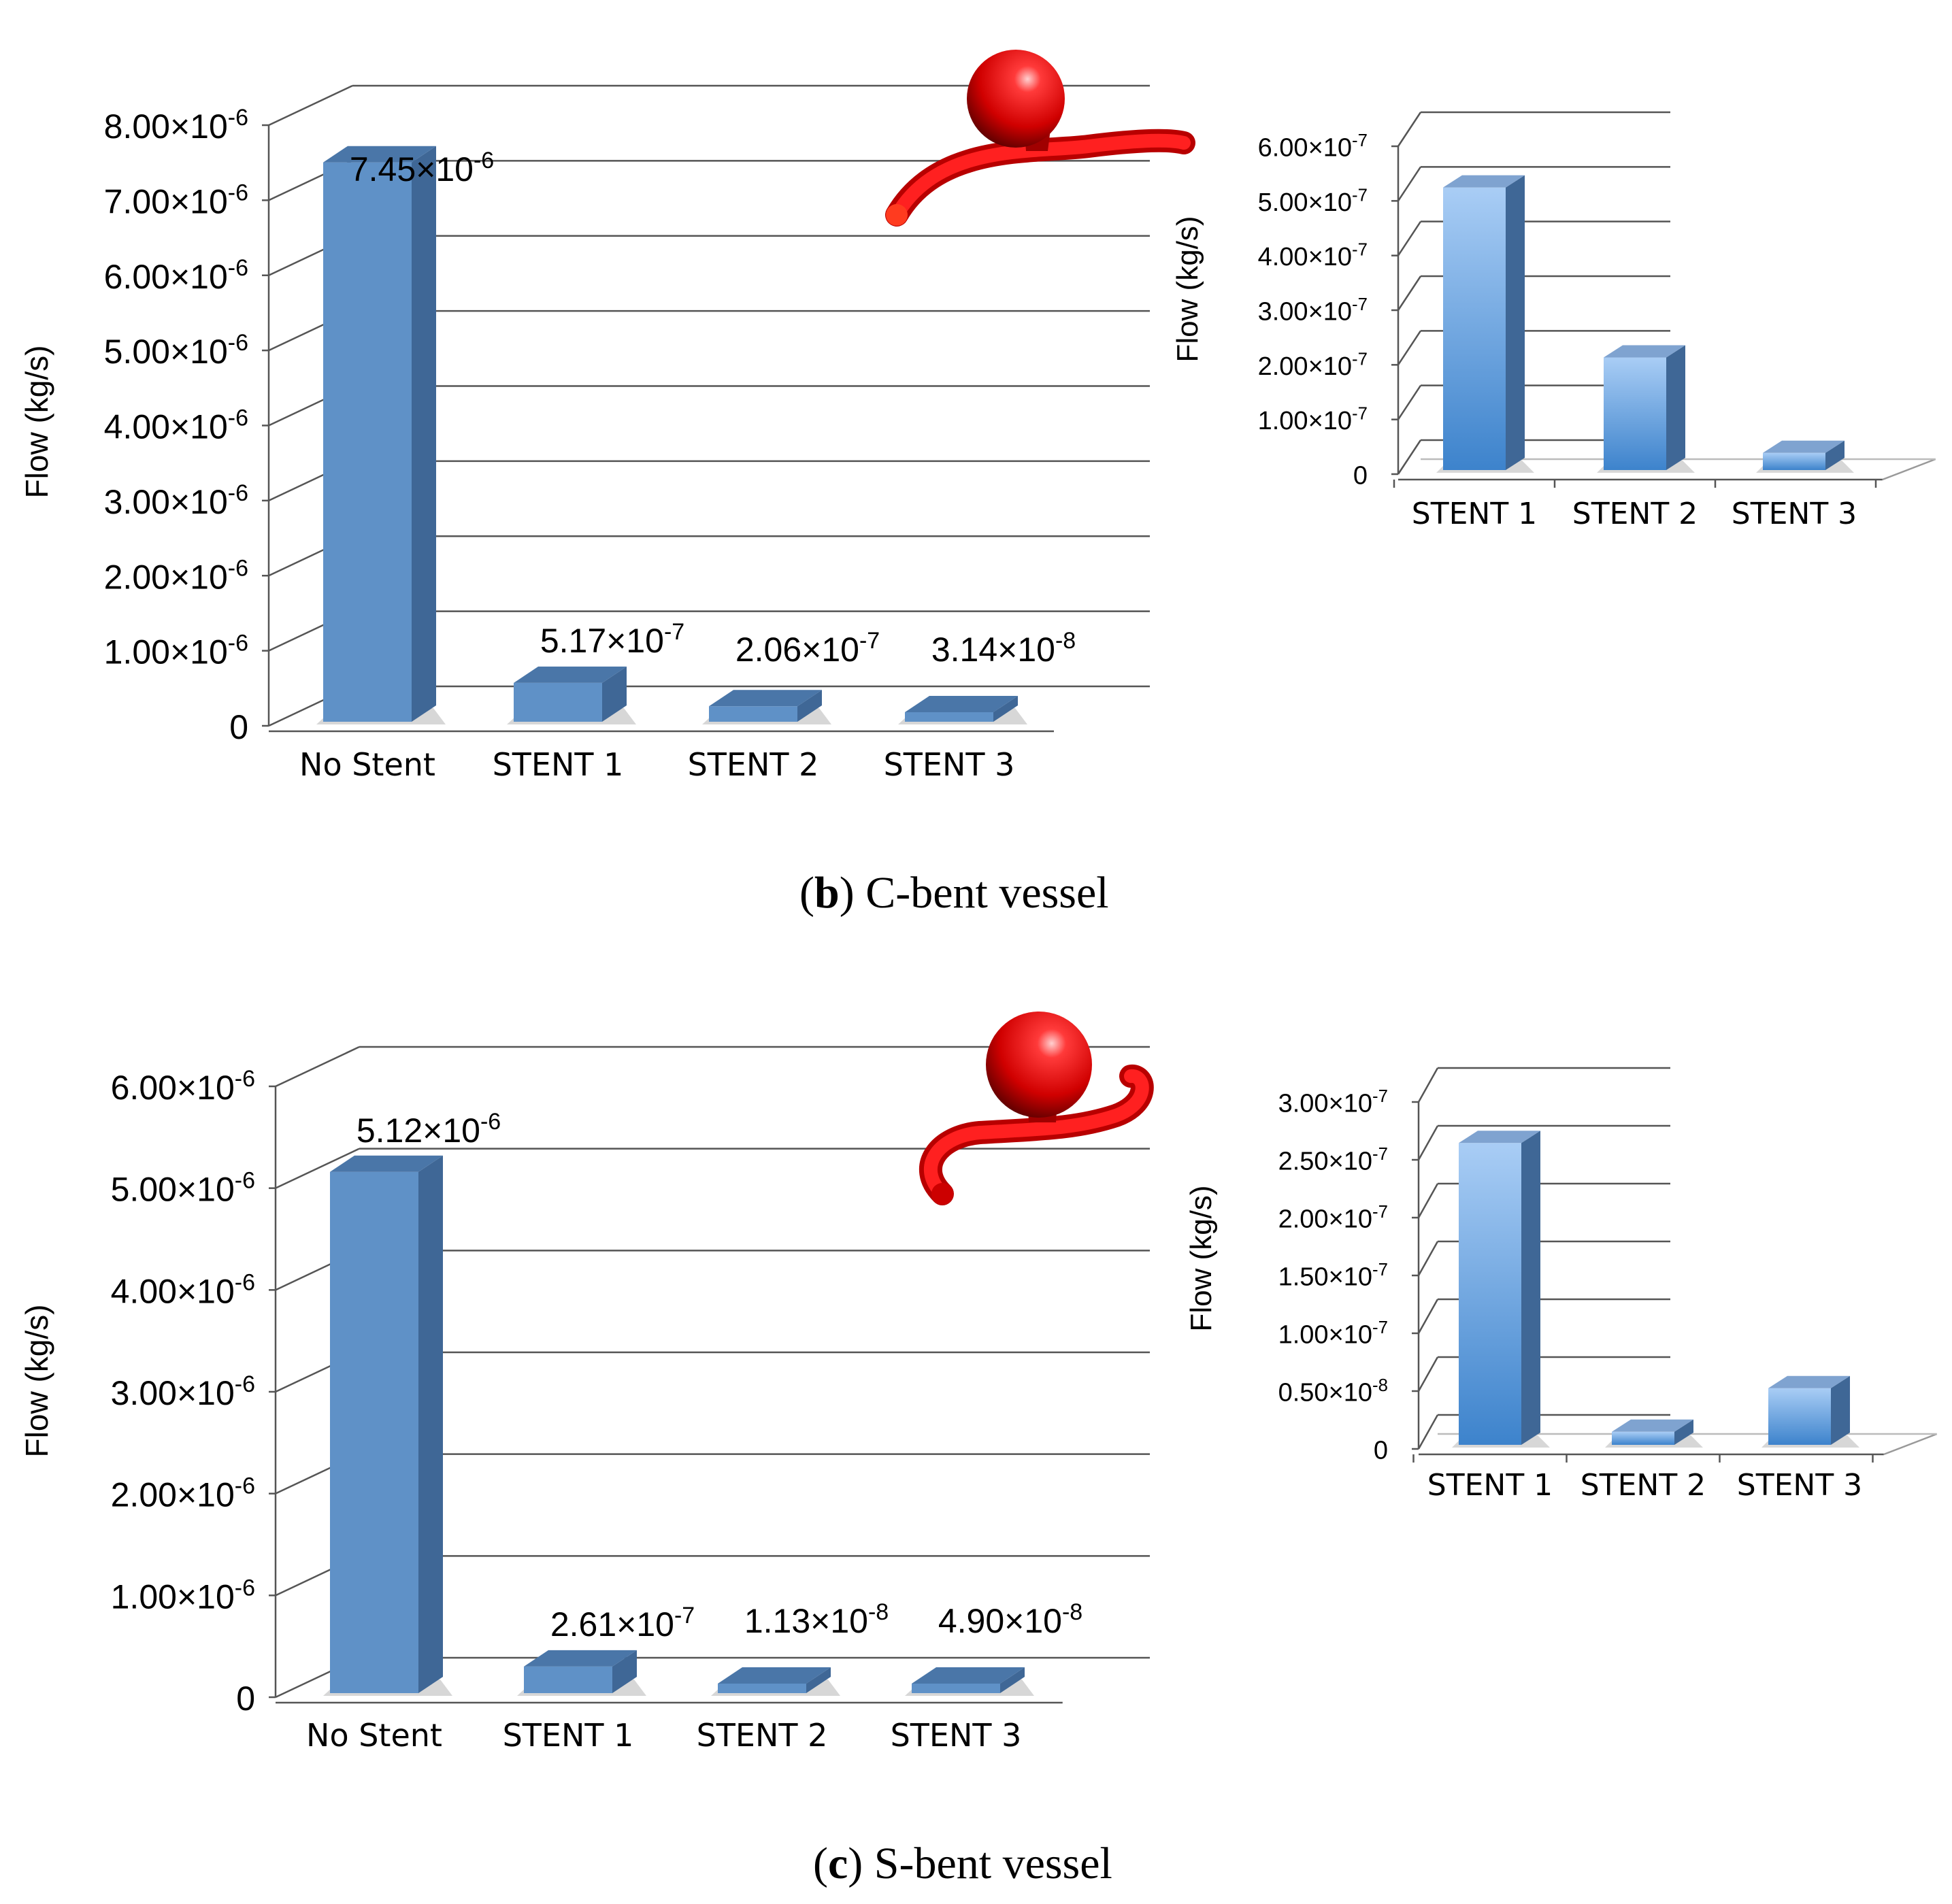 Image resolution: width=1952 pixels, height=1904 pixels. What do you see at coordinates (612, 640) in the screenshot?
I see `data-label: 5.17×10⁻⁷` at bounding box center [612, 640].